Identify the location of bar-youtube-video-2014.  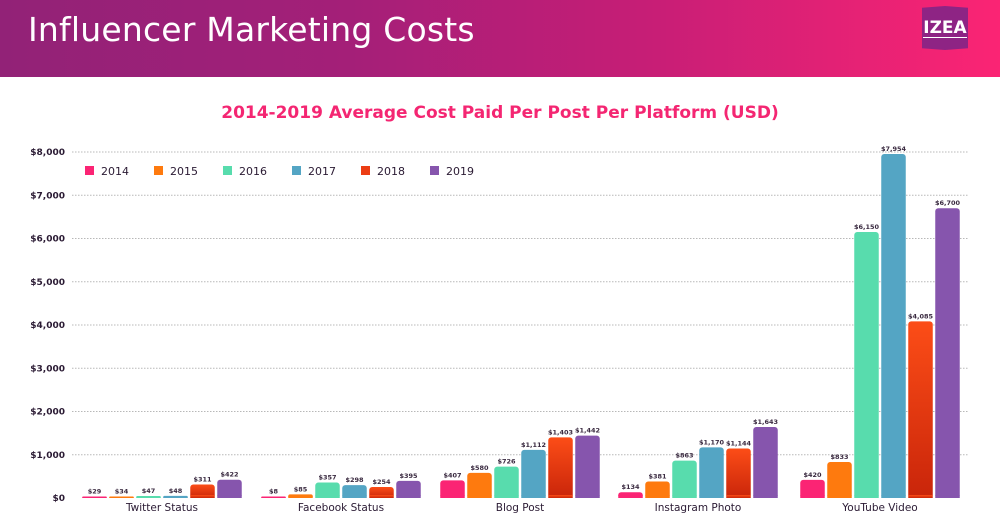
(812, 488).